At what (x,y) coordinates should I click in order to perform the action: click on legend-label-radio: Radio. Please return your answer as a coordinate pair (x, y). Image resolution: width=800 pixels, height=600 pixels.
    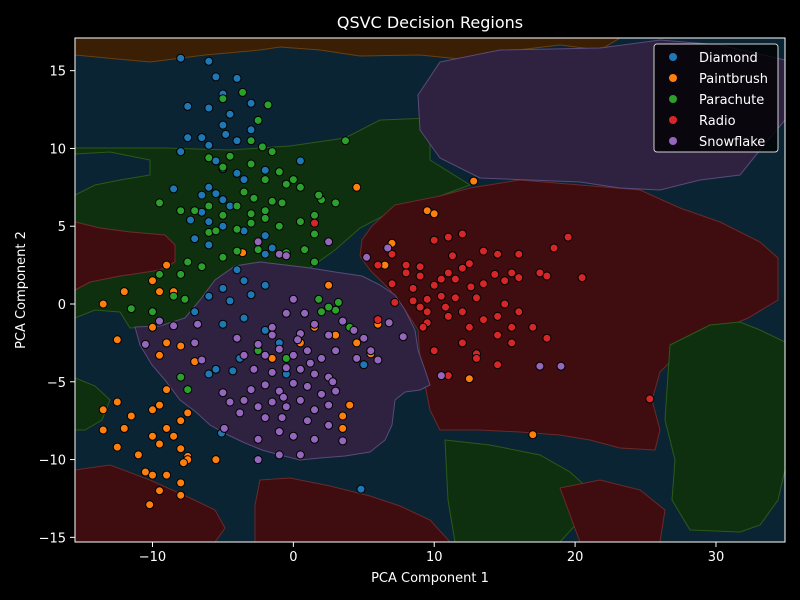
    Looking at the image, I should click on (717, 121).